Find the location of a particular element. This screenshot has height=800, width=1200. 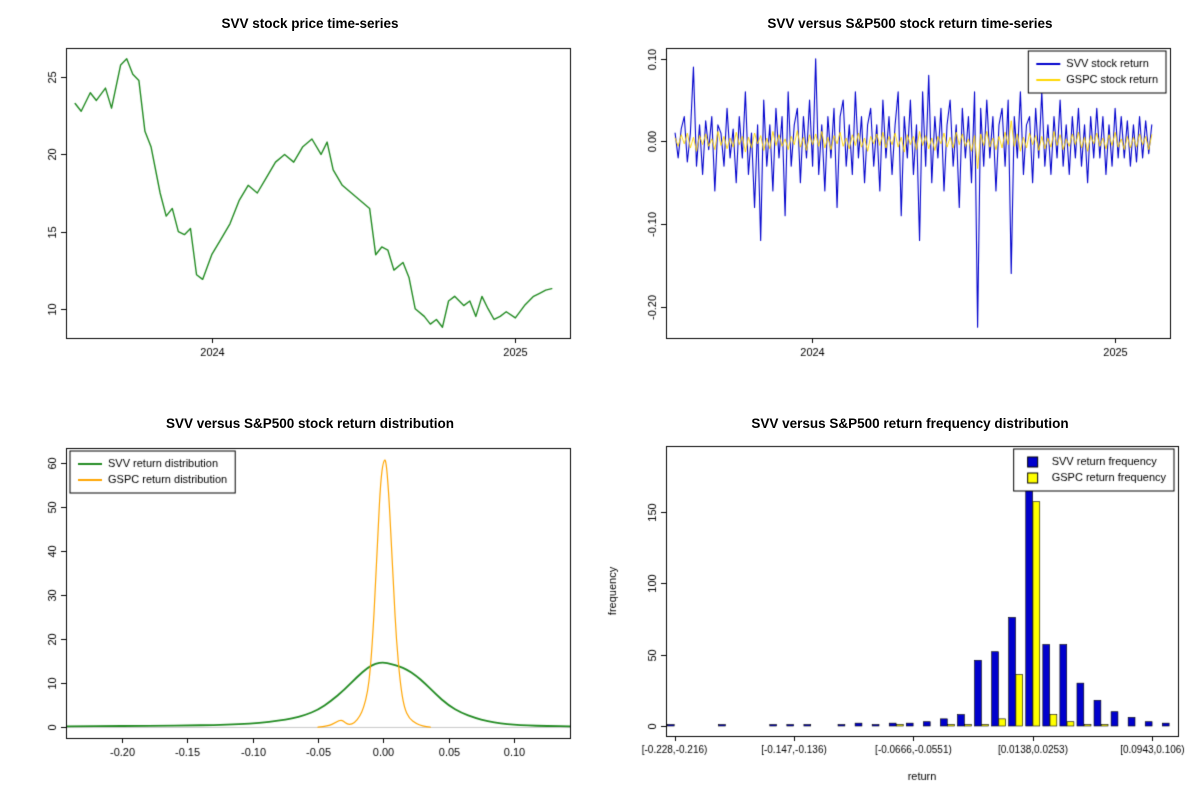

chart-title-price: SVV stock price time-series is located at coordinates (310, 23).